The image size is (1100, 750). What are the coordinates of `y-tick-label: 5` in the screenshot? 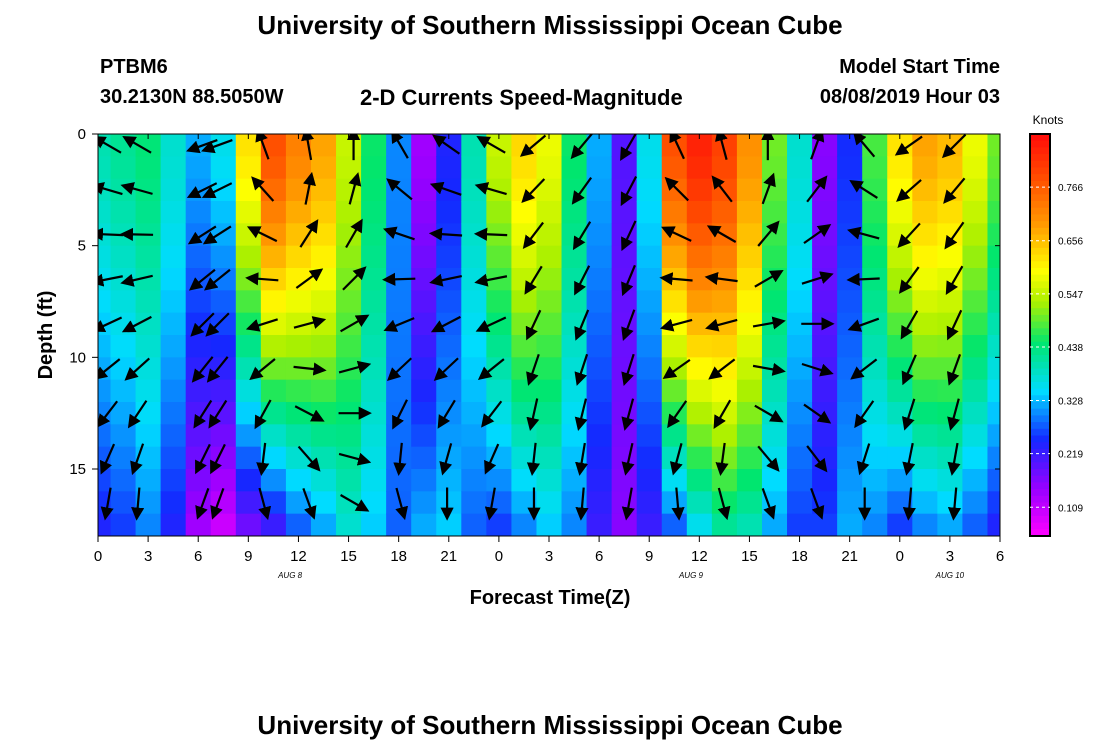 It's located at (82, 246).